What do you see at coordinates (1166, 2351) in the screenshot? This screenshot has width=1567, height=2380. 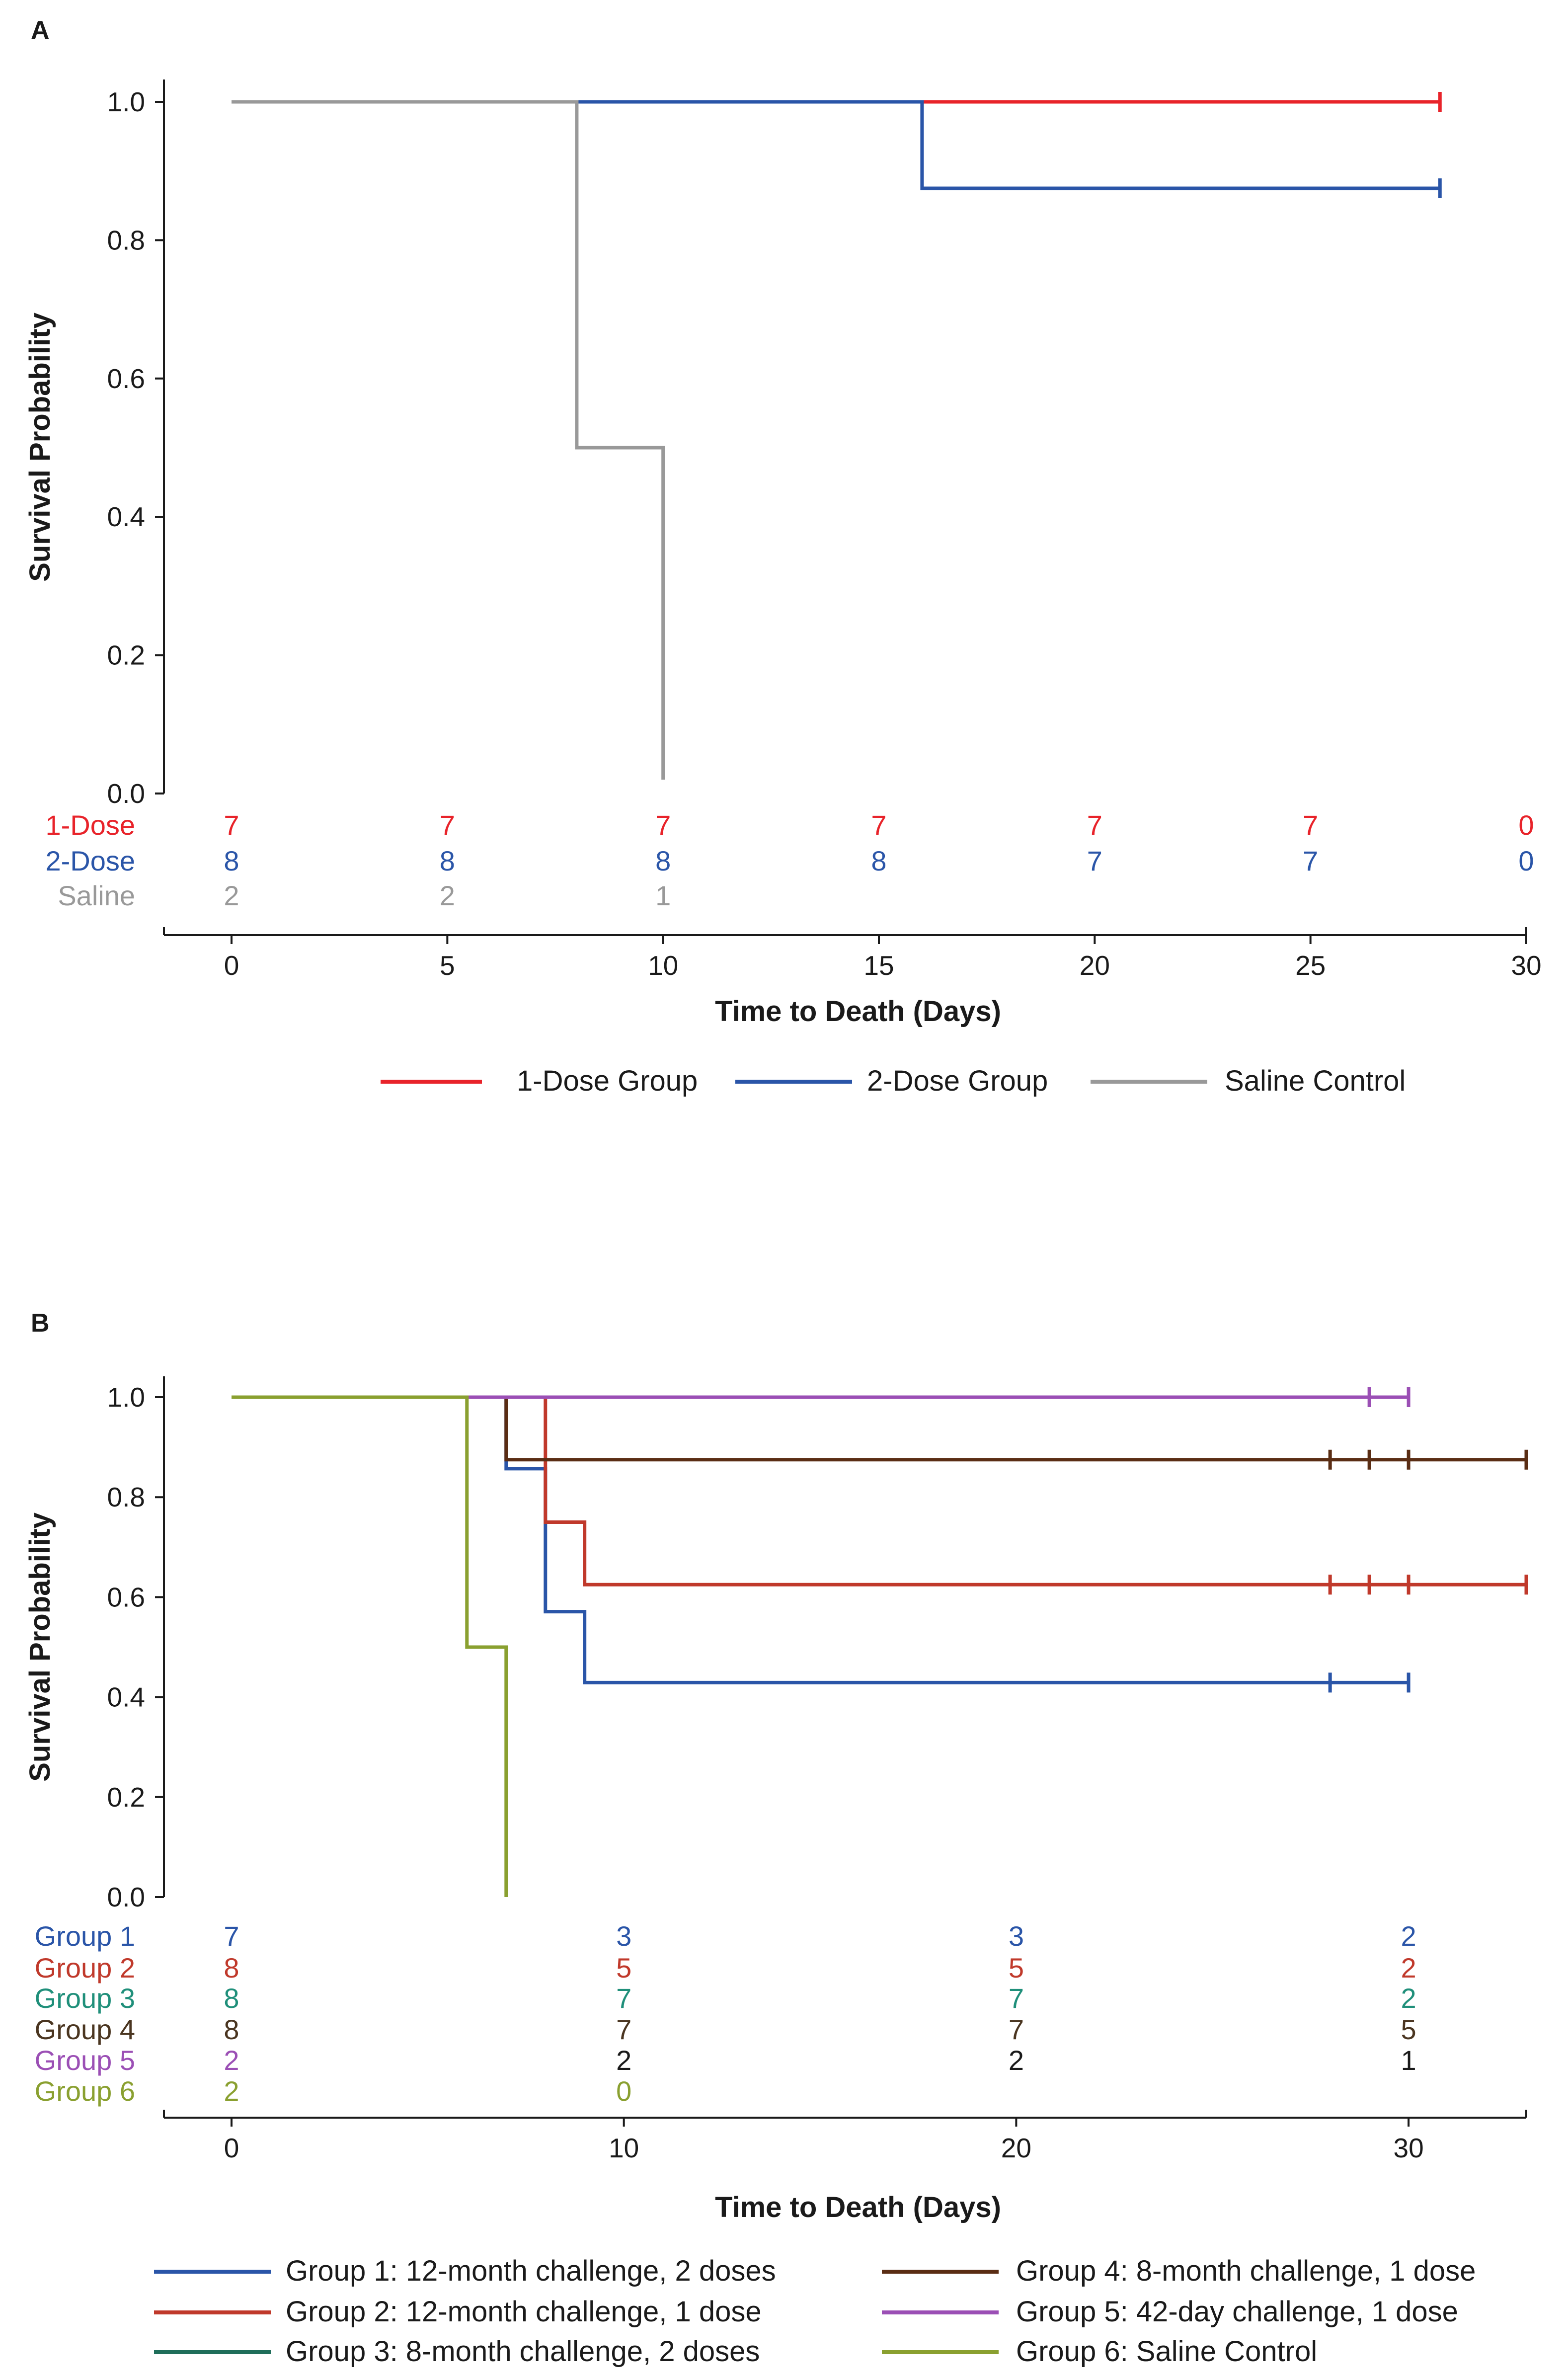 I see `legend-label: Group 6: Saline Control` at bounding box center [1166, 2351].